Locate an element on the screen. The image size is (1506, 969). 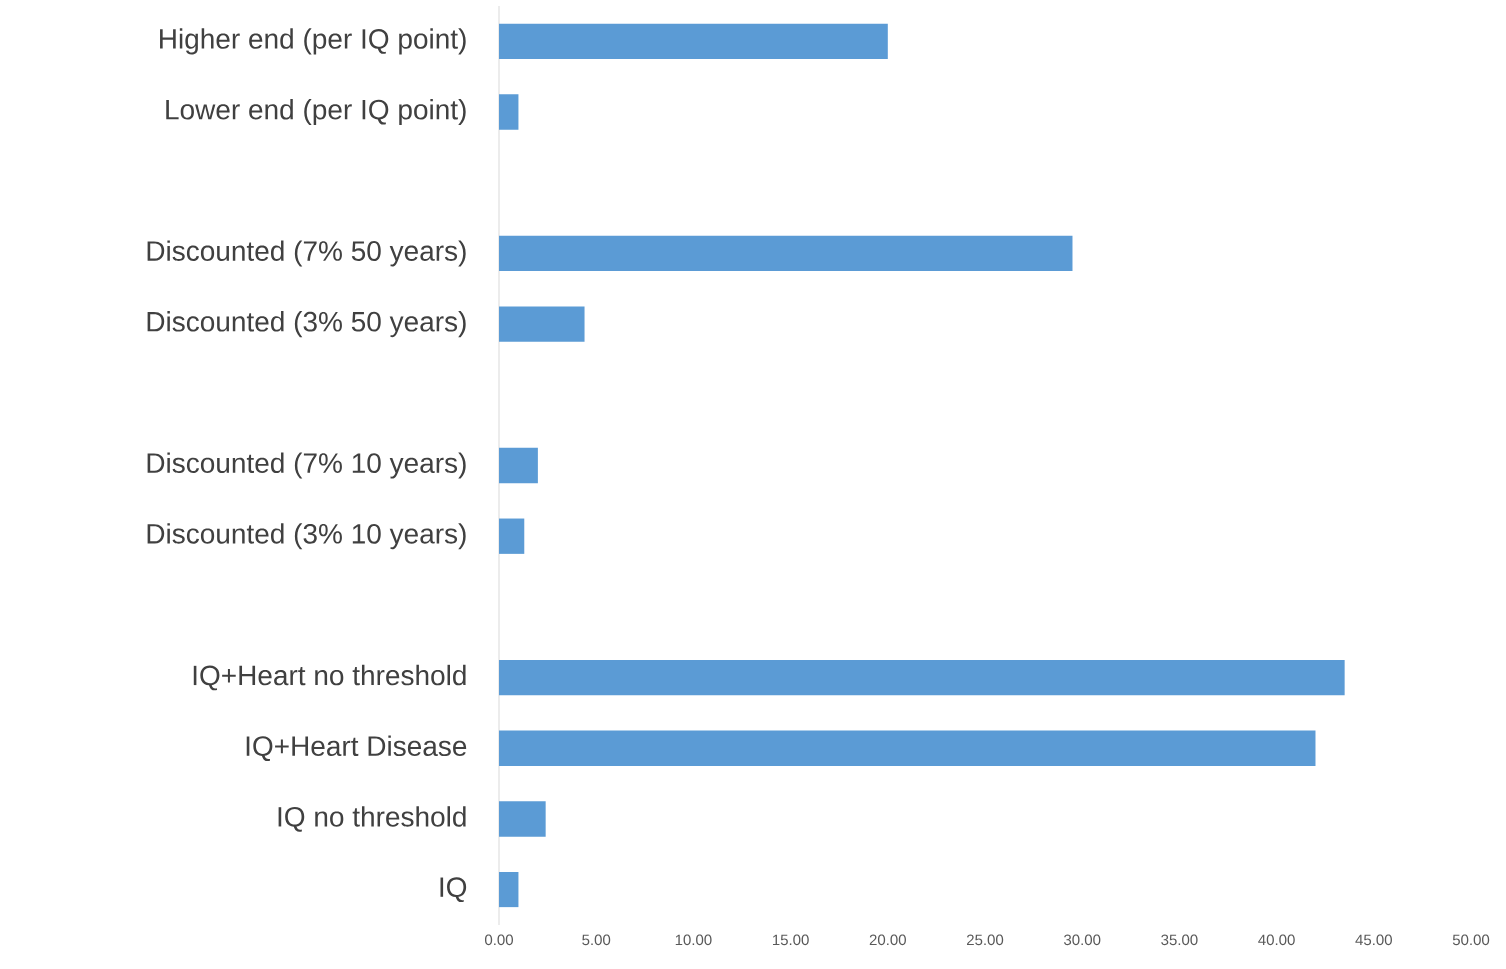
x-tick-label: 20.00 is located at coordinates (887, 940).